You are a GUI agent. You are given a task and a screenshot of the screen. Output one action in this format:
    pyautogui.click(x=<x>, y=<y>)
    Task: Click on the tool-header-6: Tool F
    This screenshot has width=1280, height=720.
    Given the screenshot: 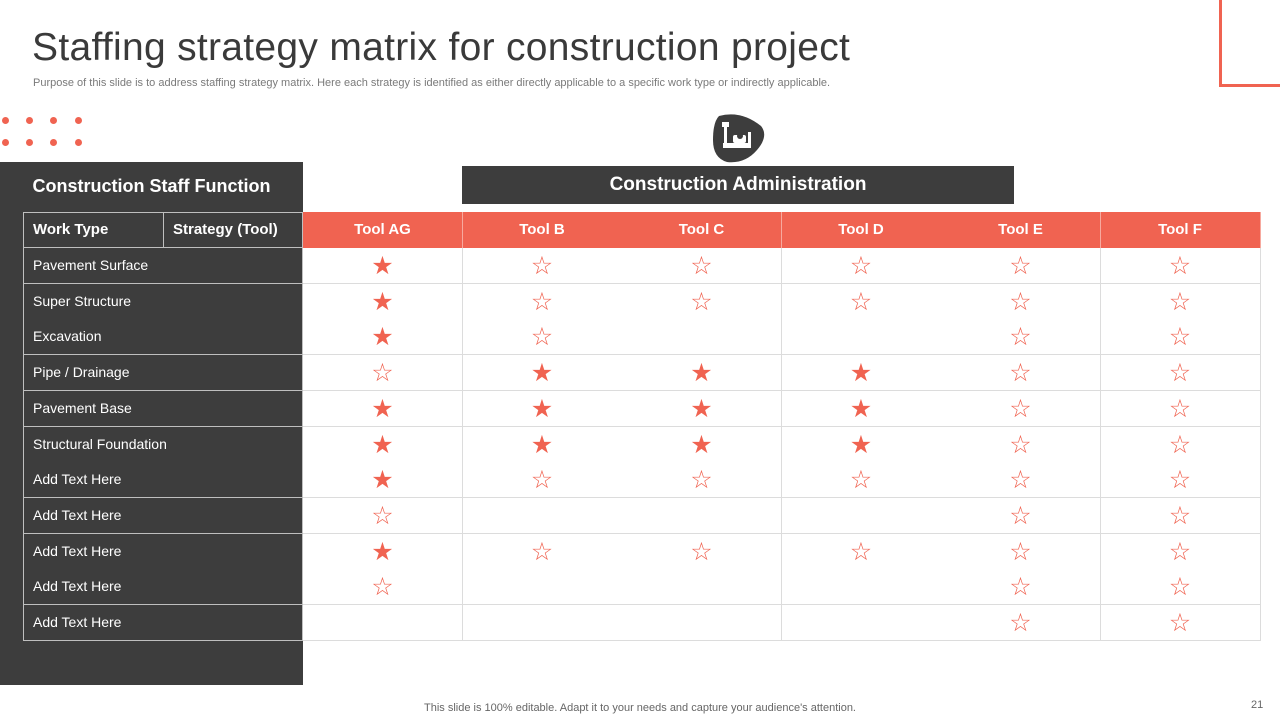 What is the action you would take?
    pyautogui.click(x=1180, y=230)
    